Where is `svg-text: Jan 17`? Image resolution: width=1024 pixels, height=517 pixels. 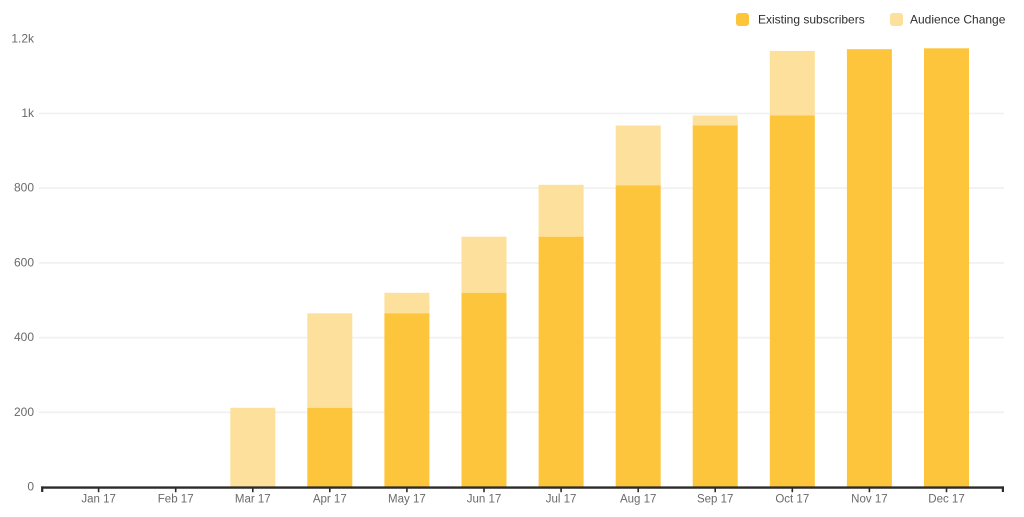
svg-text: Jan 17 is located at coordinates (98, 499).